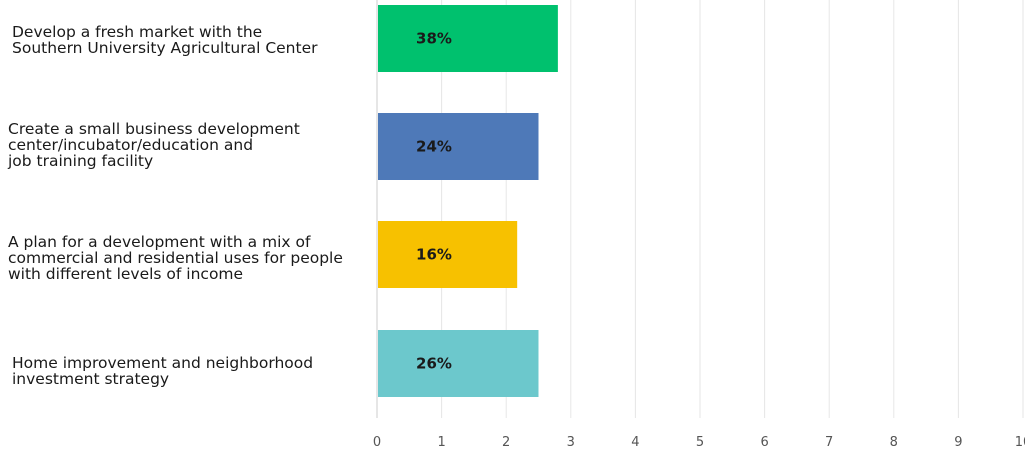 Image resolution: width=1025 pixels, height=454 pixels. Describe the element at coordinates (894, 442) in the screenshot. I see `x-tick-label-8: 8` at that location.